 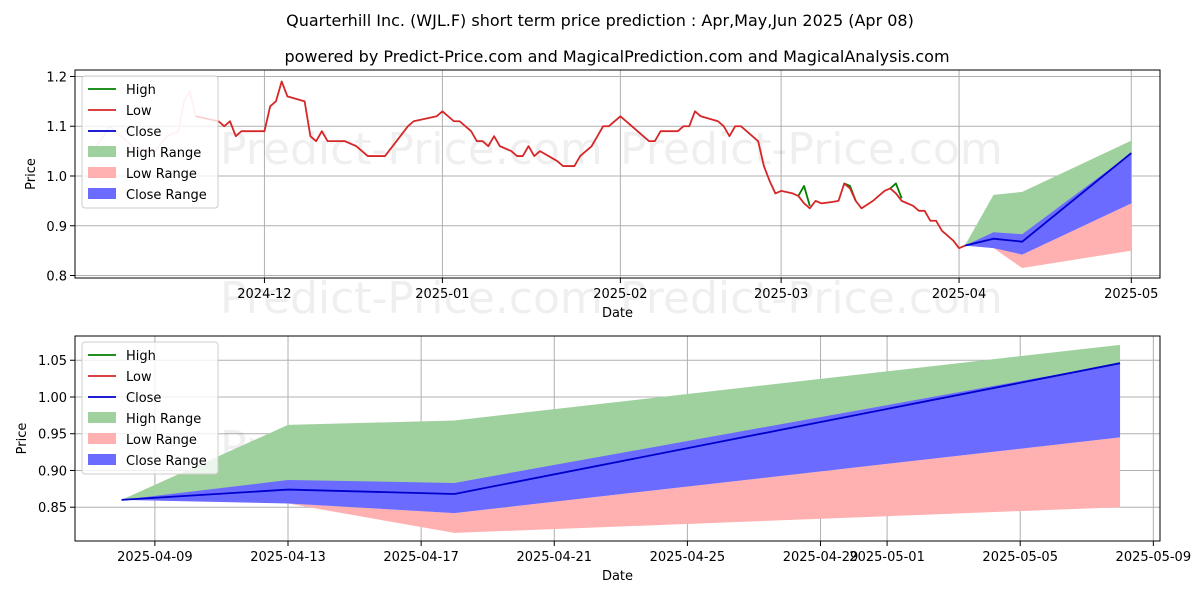 What do you see at coordinates (554, 557) in the screenshot?
I see `x-tick-label: 2025-04-21` at bounding box center [554, 557].